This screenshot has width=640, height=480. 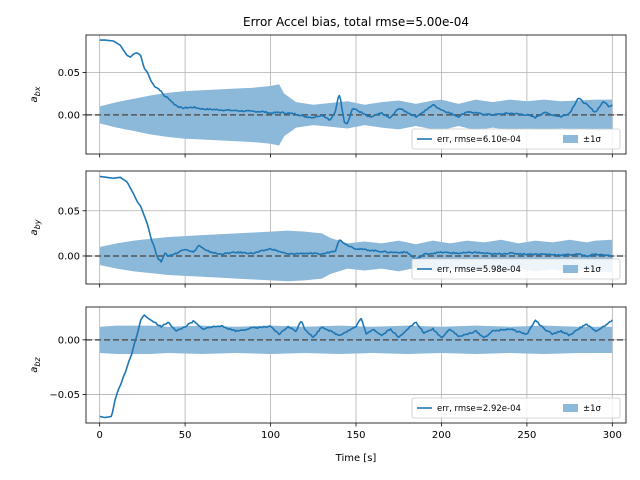 What do you see at coordinates (185, 435) in the screenshot?
I see `x-tick-label: 50` at bounding box center [185, 435].